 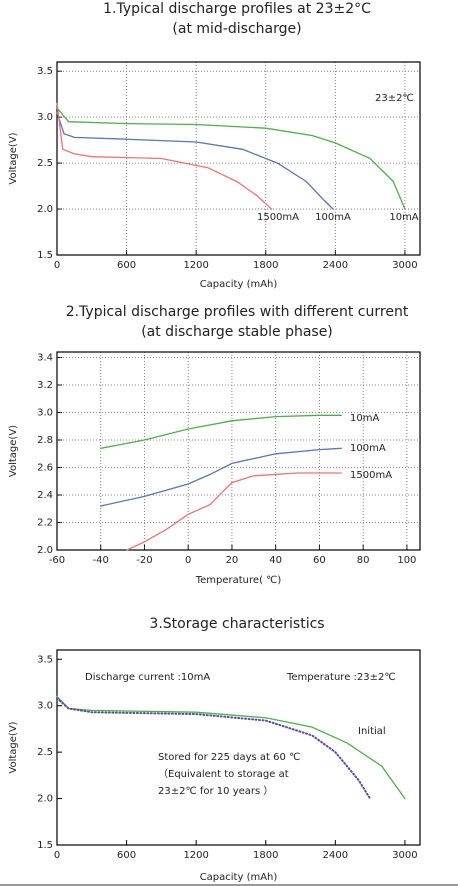 What do you see at coordinates (101, 560) in the screenshot?
I see `x-tick-label: -40` at bounding box center [101, 560].